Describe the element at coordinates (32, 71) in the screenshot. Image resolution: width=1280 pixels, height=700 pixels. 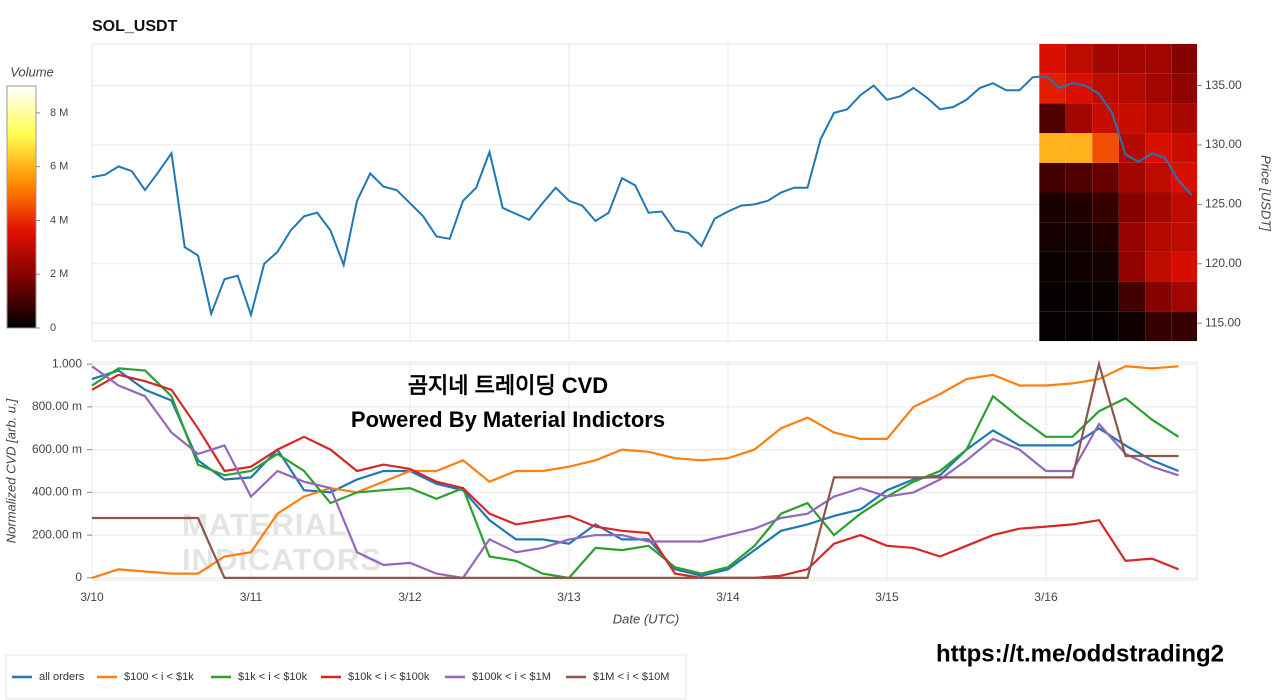
I see `colorbar-title: Volume` at that location.